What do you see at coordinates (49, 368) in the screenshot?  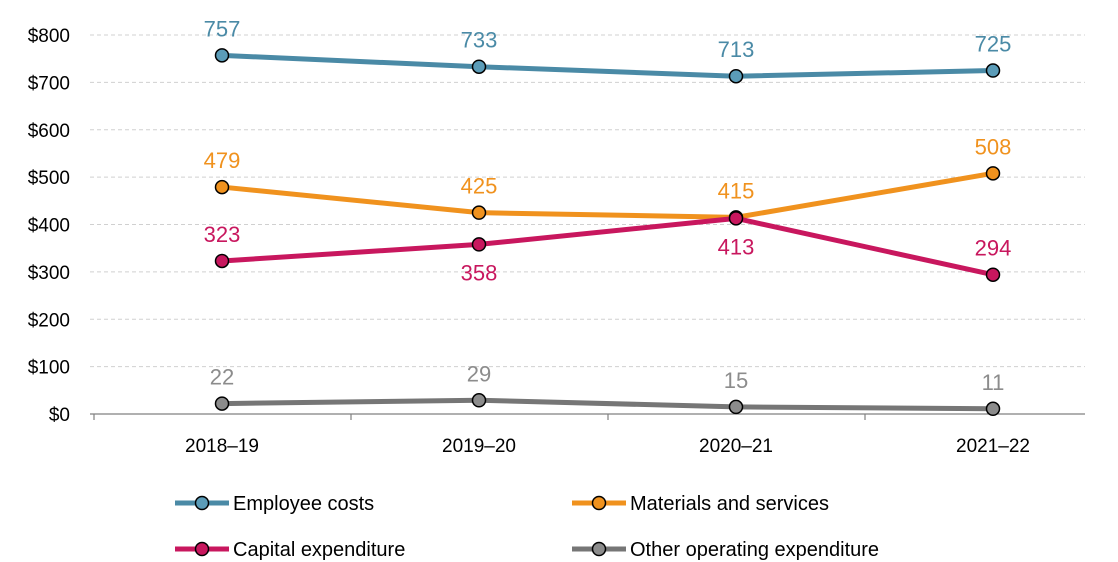 I see `y-tick-label: $100` at bounding box center [49, 368].